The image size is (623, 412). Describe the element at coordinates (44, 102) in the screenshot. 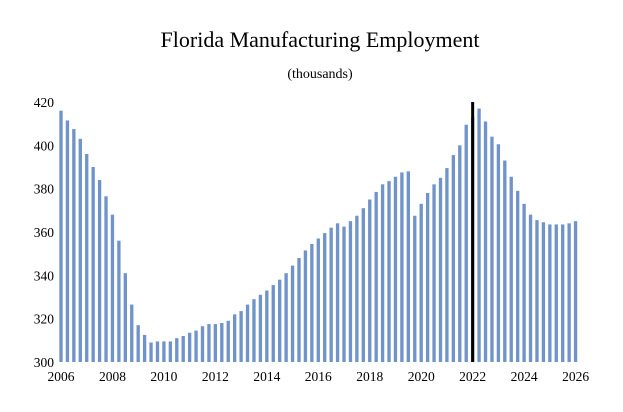

I see `y-tick-label: 420` at that location.